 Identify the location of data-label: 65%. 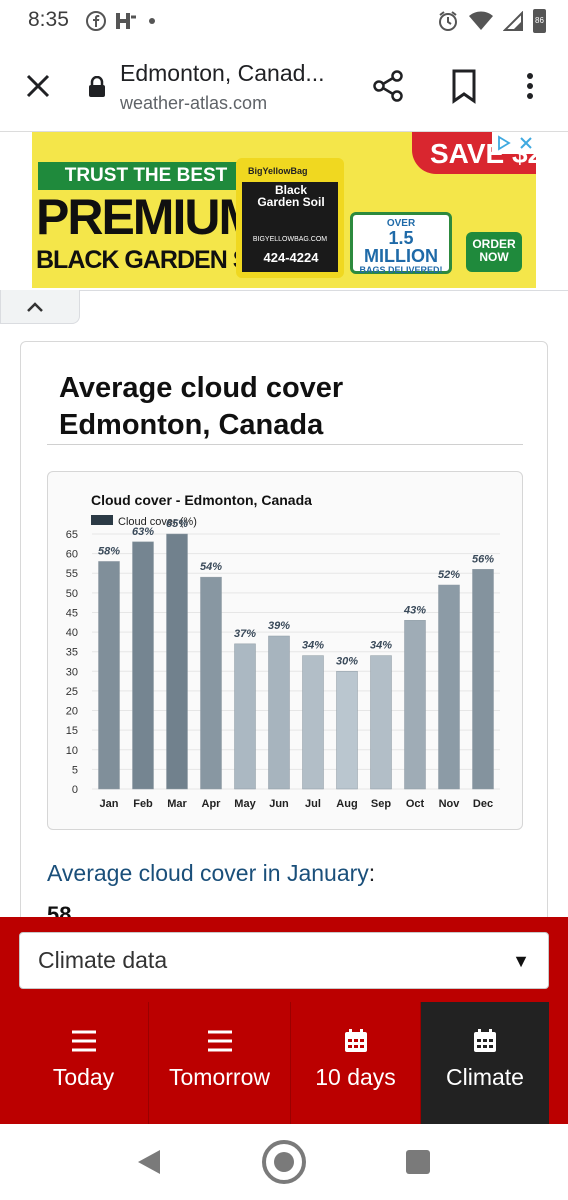
(177, 524).